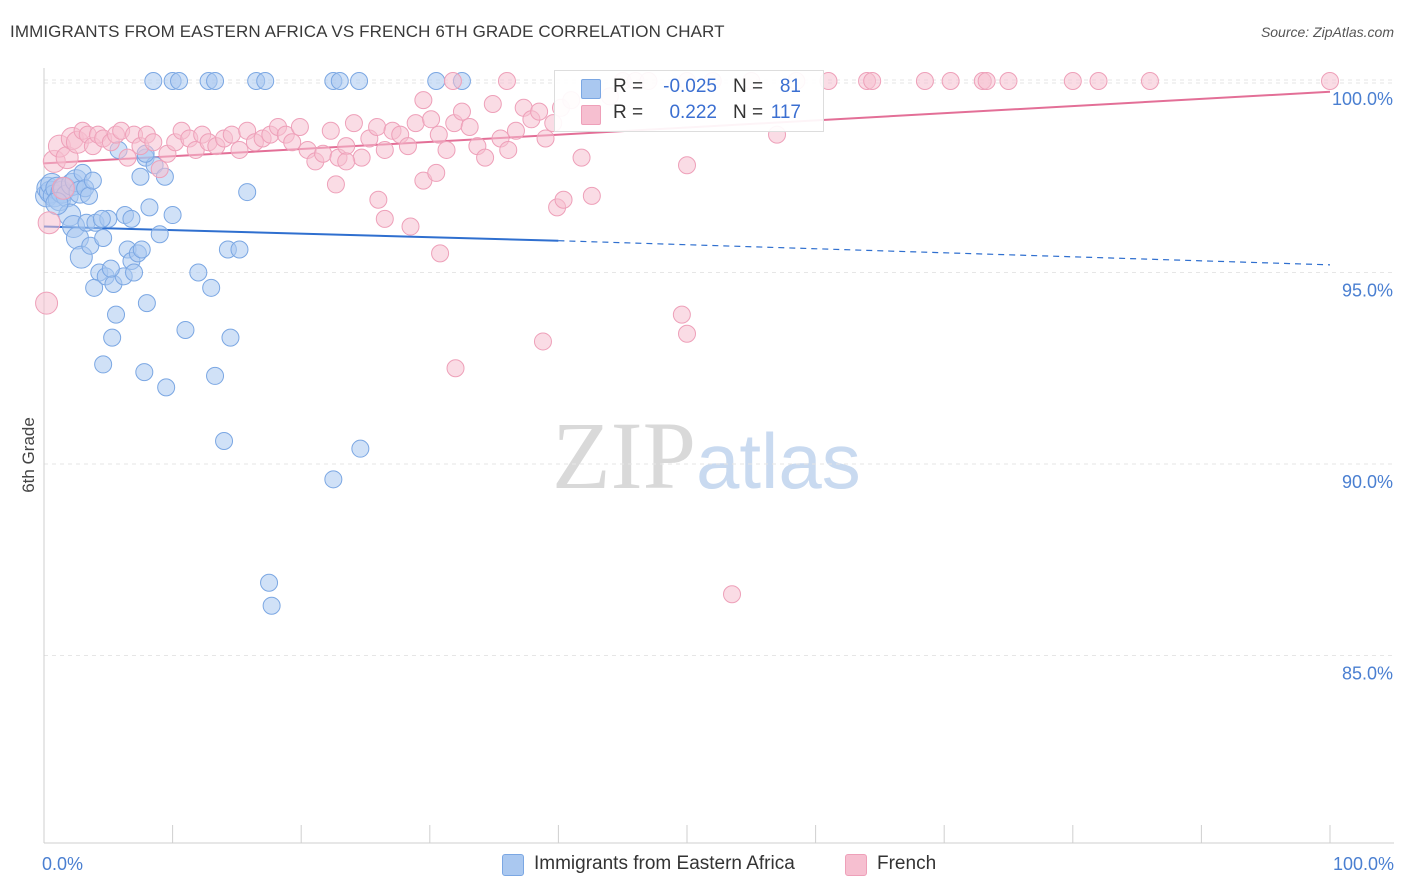 This screenshot has height=892, width=1406. Describe the element at coordinates (1367, 482) in the screenshot. I see `y-tick-label: 90.0%` at that location.